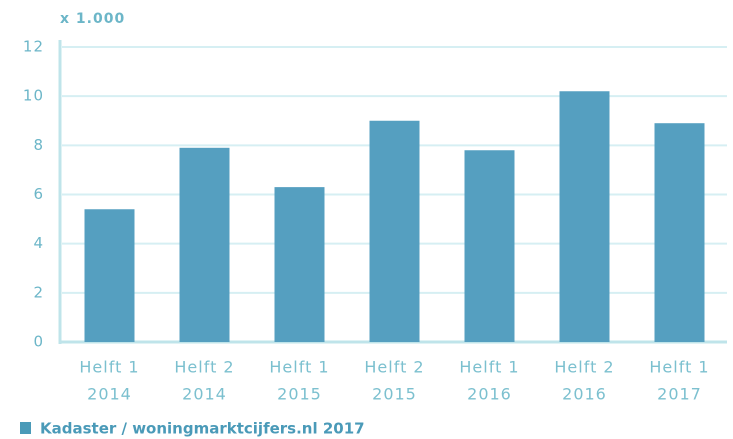 This screenshot has height=439, width=733. Describe the element at coordinates (202, 429) in the screenshot. I see `source: Kadaster / woningmarktcijfers.nl 2017` at that location.